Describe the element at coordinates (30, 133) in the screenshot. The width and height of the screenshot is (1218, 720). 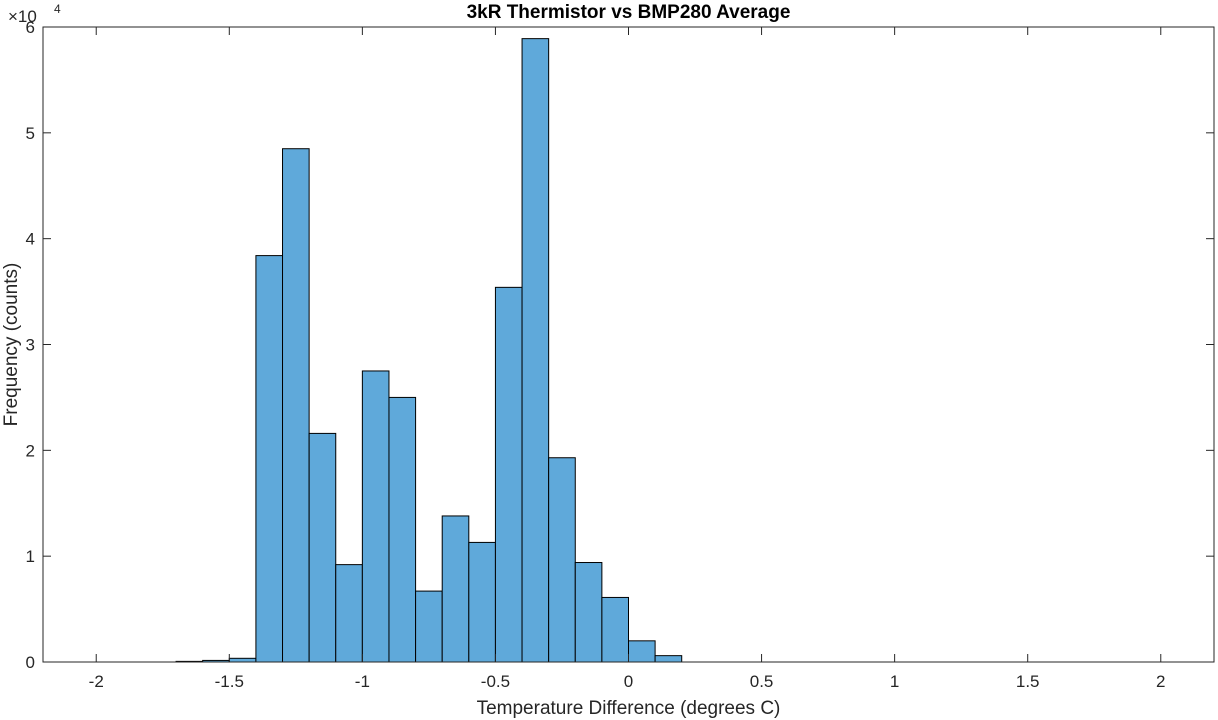
I see `y-tick-label: 5` at that location.